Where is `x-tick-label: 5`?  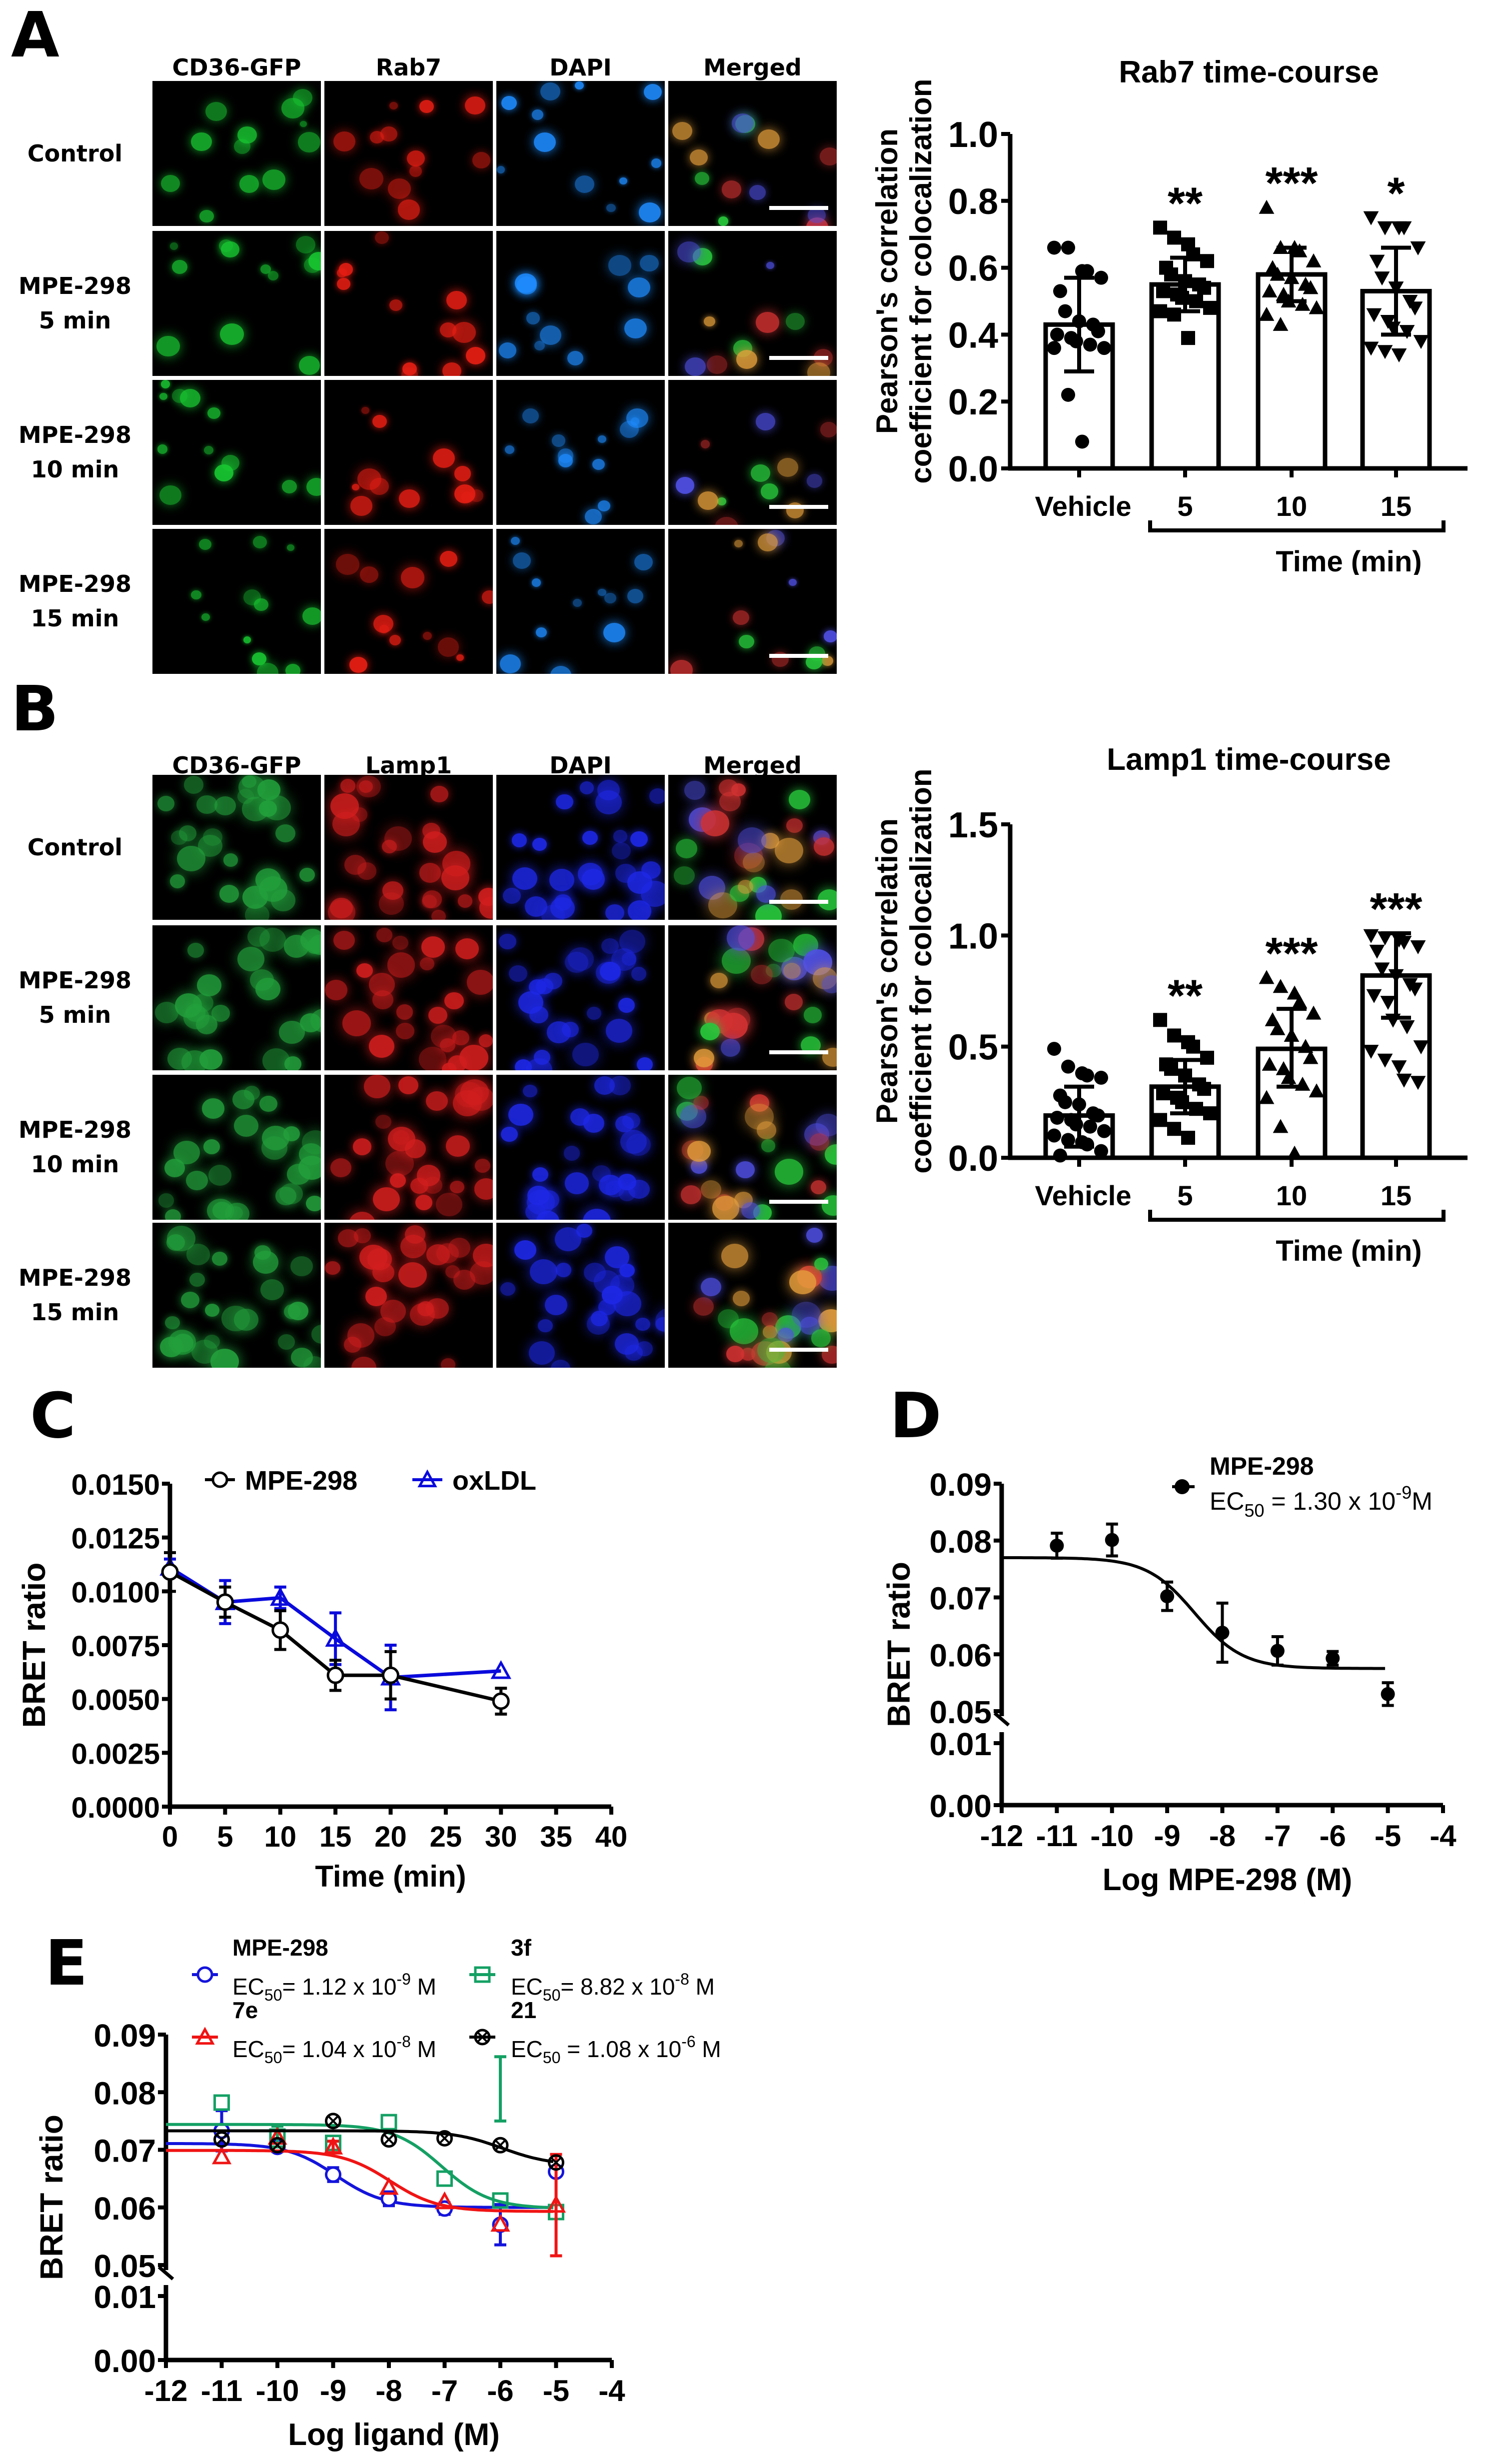 x-tick-label: 5 is located at coordinates (225, 1837).